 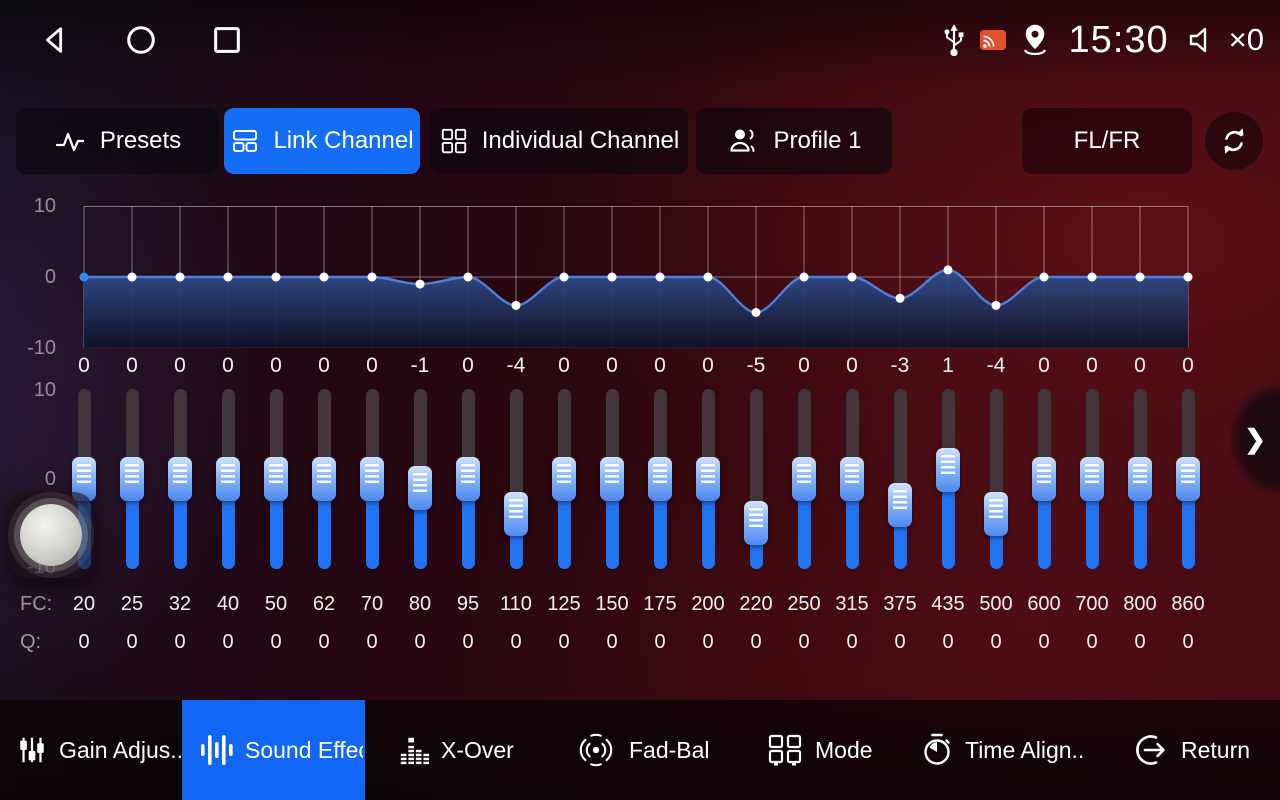 What do you see at coordinates (1107, 141) in the screenshot?
I see `channel-select-button: FL/FR` at bounding box center [1107, 141].